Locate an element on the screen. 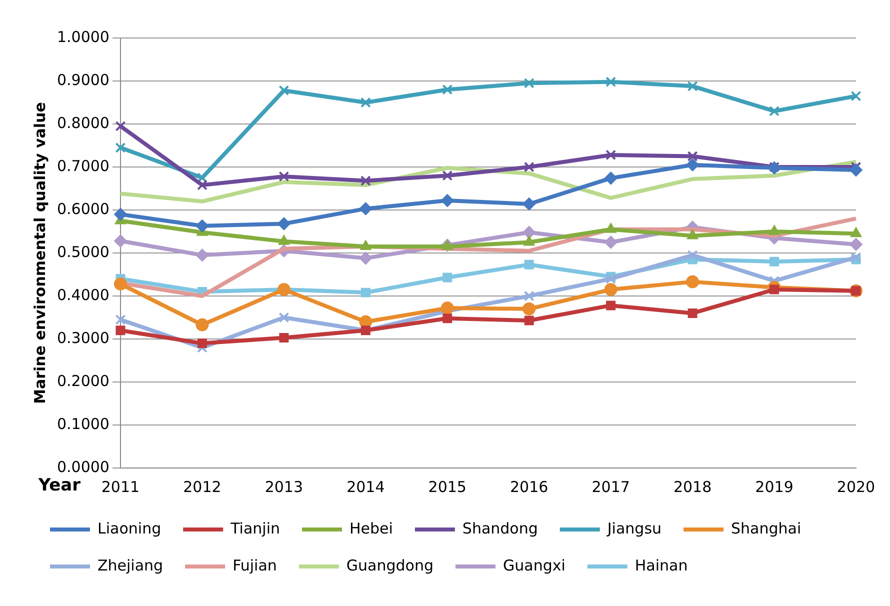  x-tick-label: 2018 is located at coordinates (692, 487).